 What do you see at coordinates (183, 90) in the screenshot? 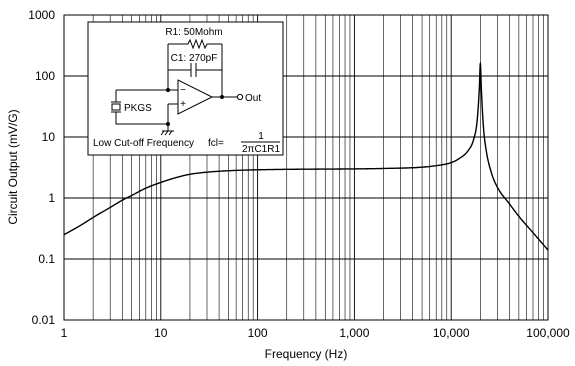
I see `opamp-minus-sign: −` at bounding box center [183, 90].